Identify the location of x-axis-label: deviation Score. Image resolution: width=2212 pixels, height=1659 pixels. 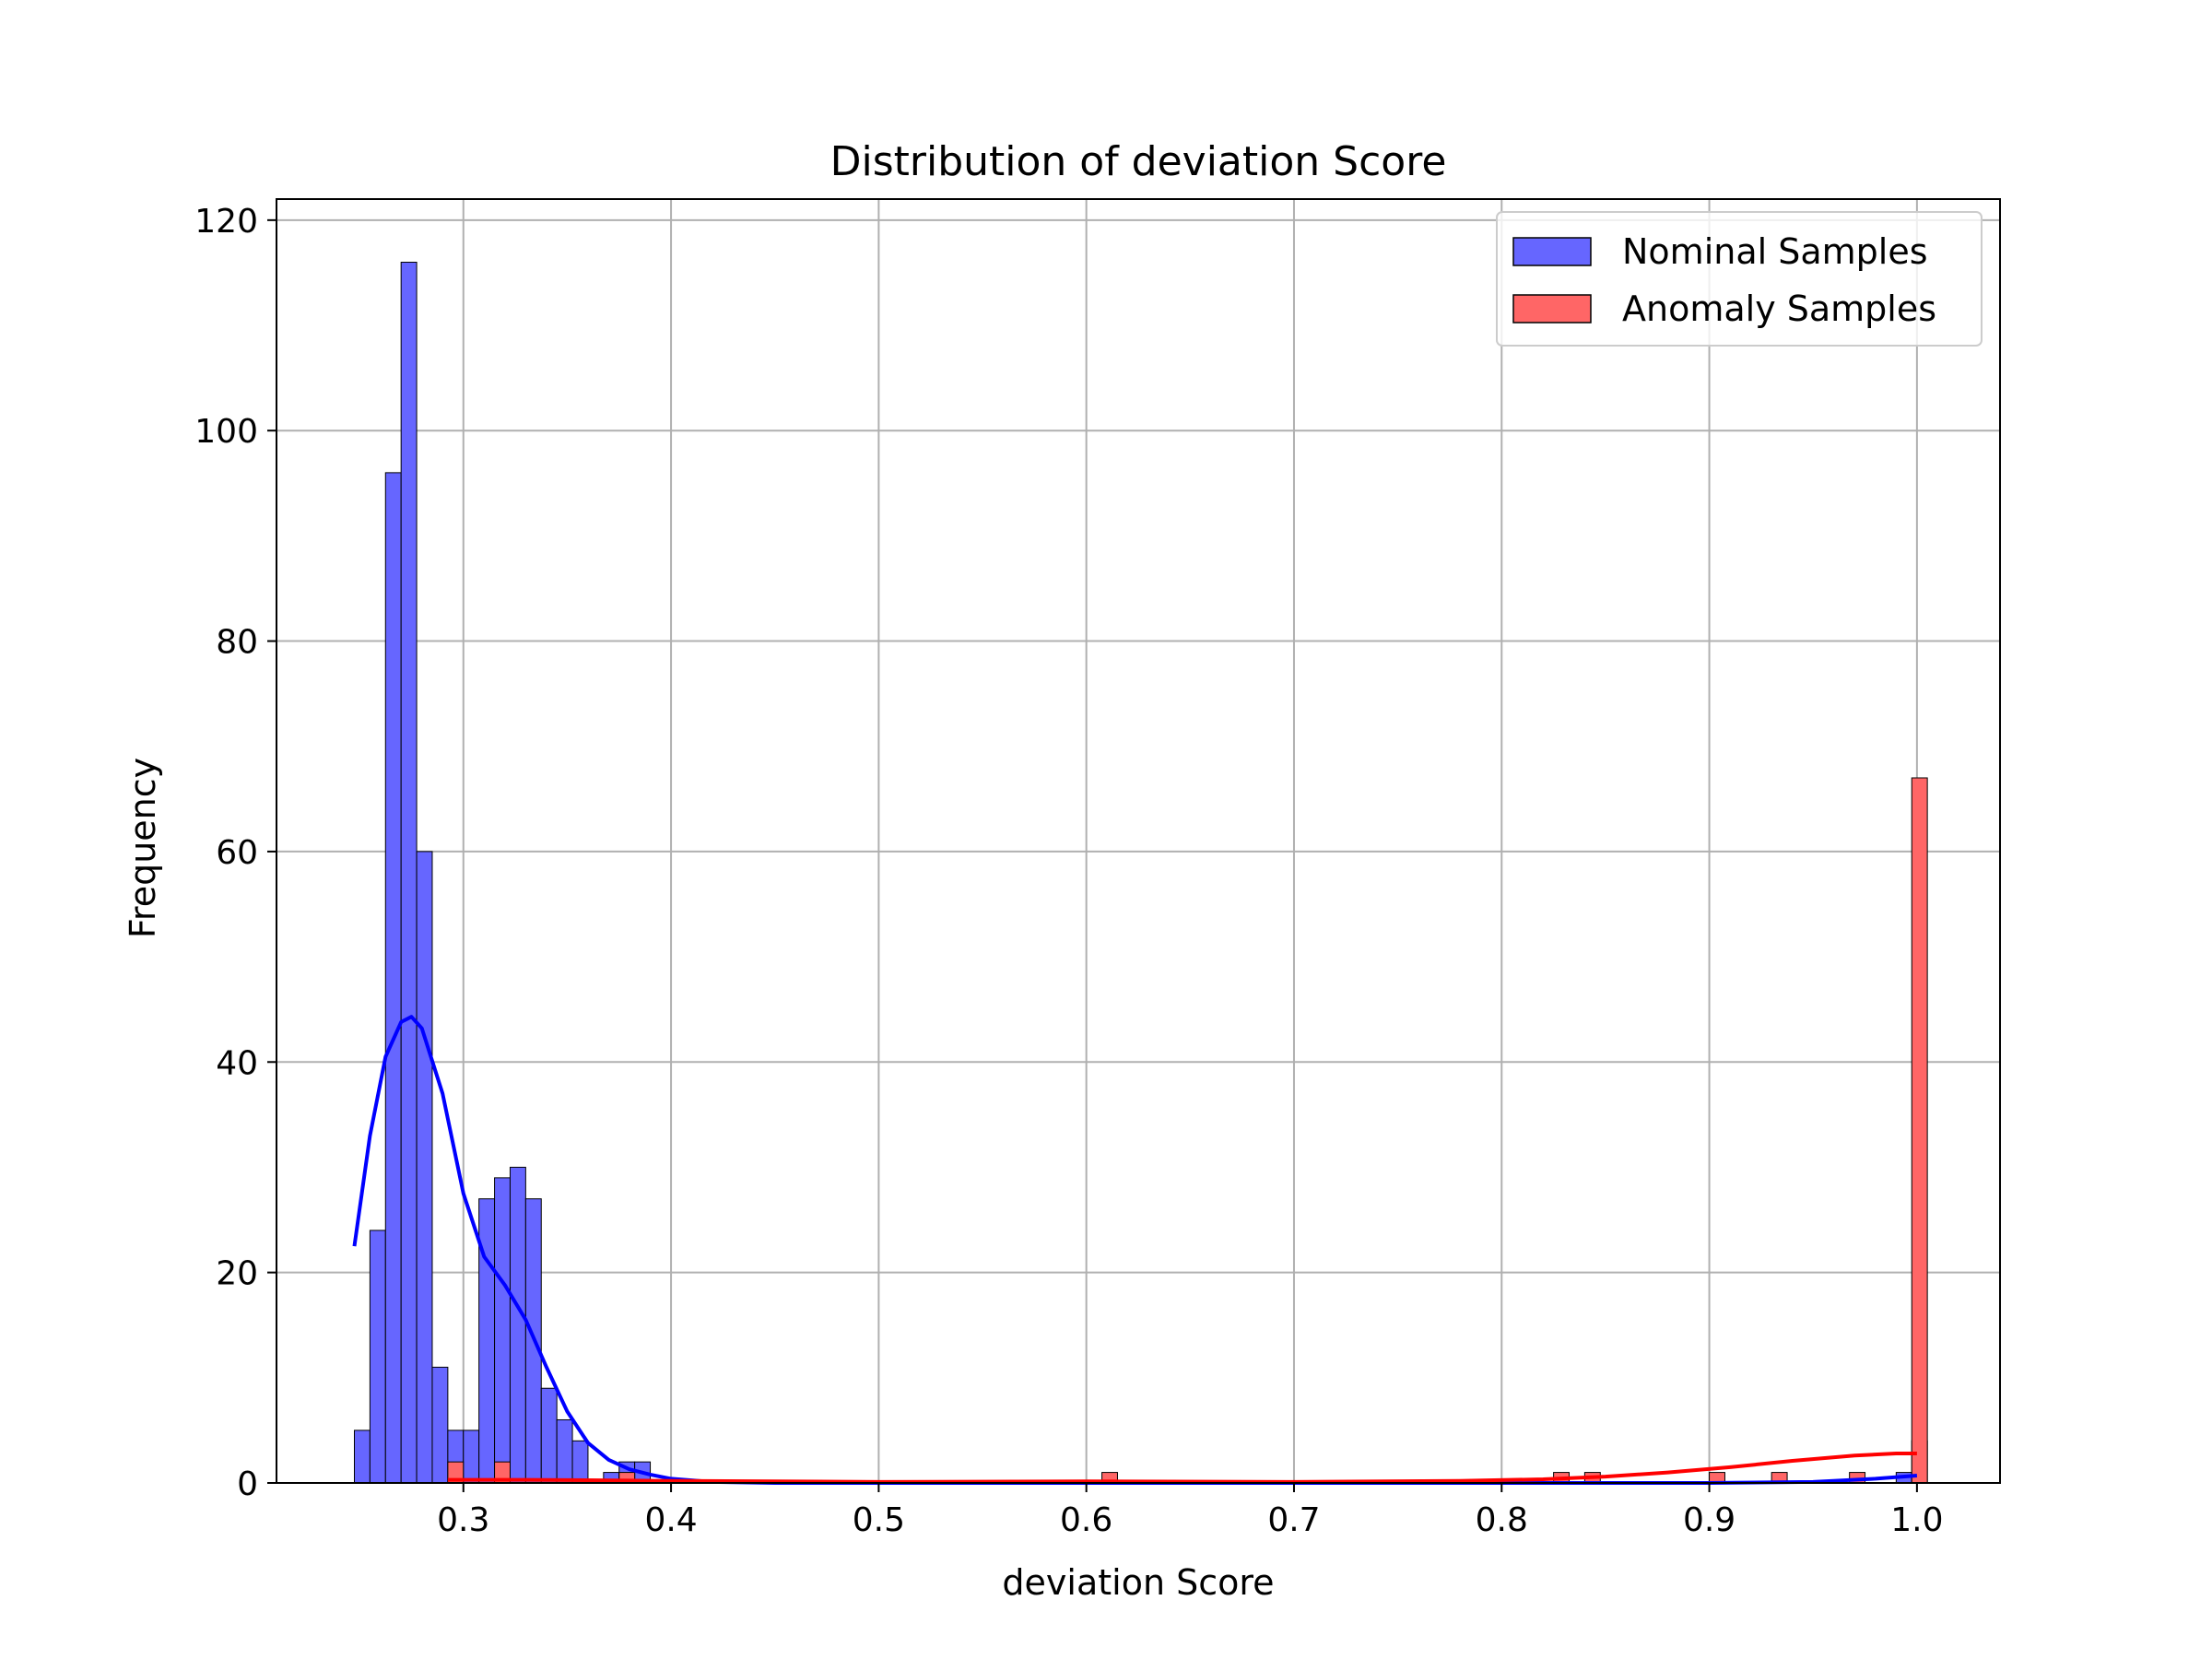
(1138, 1582).